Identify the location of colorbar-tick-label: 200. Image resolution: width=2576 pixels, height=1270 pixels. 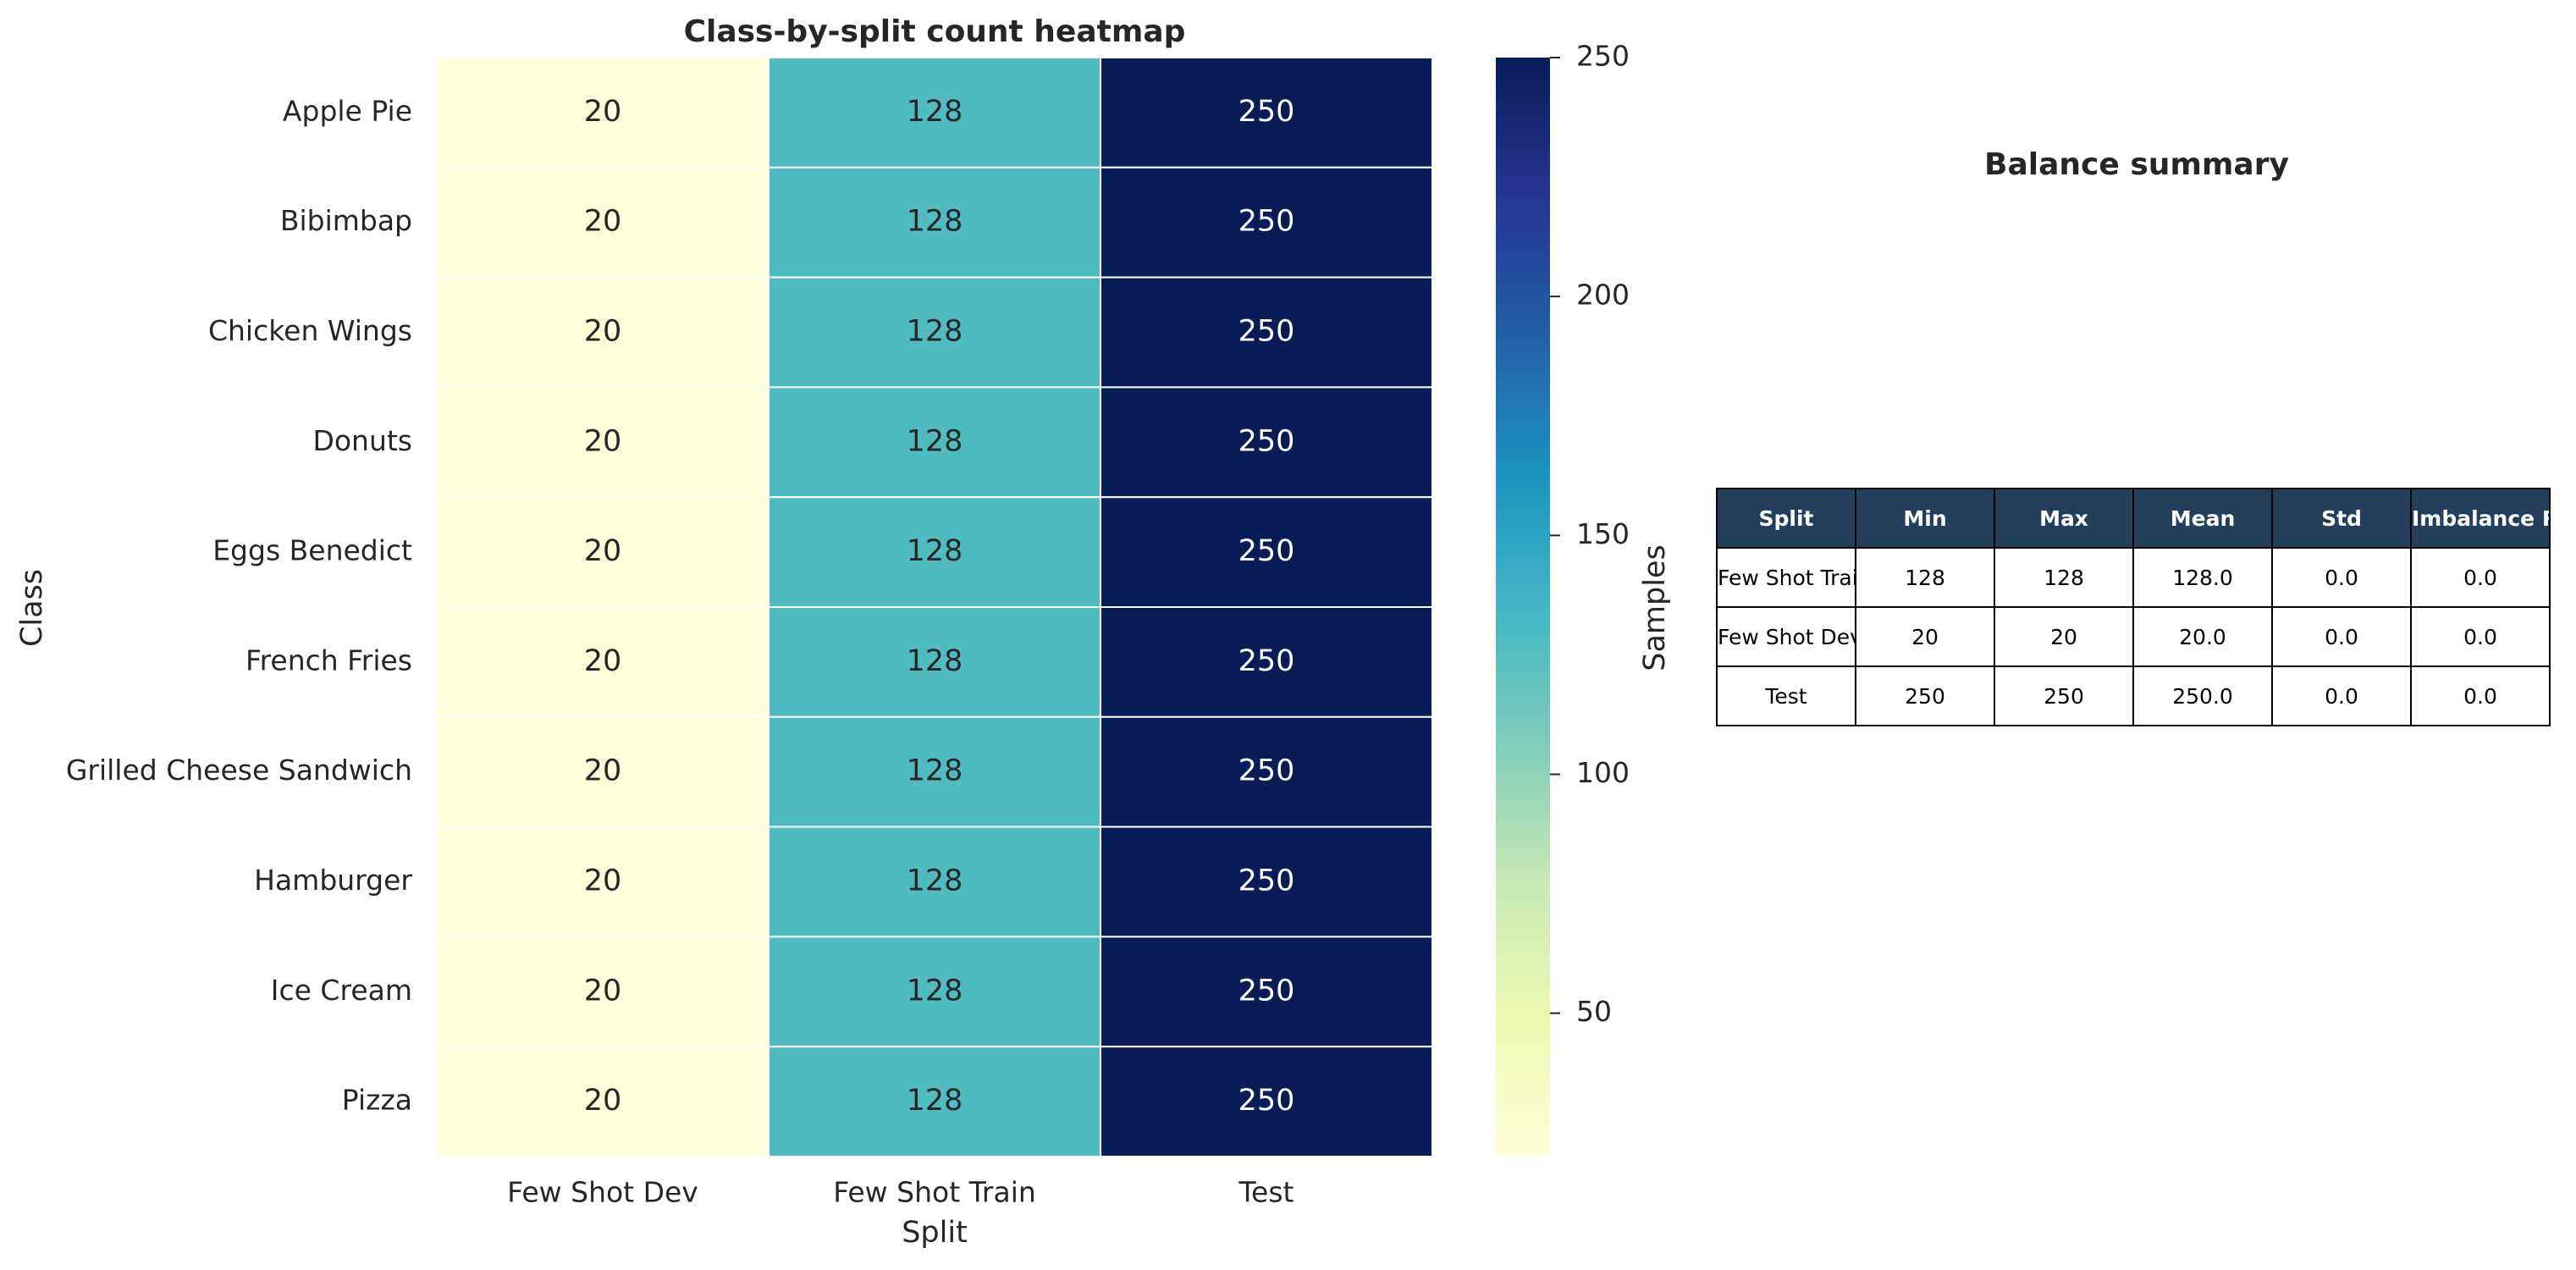
(1603, 295).